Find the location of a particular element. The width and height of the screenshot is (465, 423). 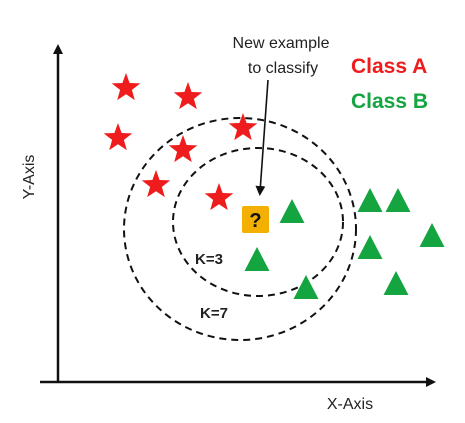

query-symbol: ? is located at coordinates (255, 221).